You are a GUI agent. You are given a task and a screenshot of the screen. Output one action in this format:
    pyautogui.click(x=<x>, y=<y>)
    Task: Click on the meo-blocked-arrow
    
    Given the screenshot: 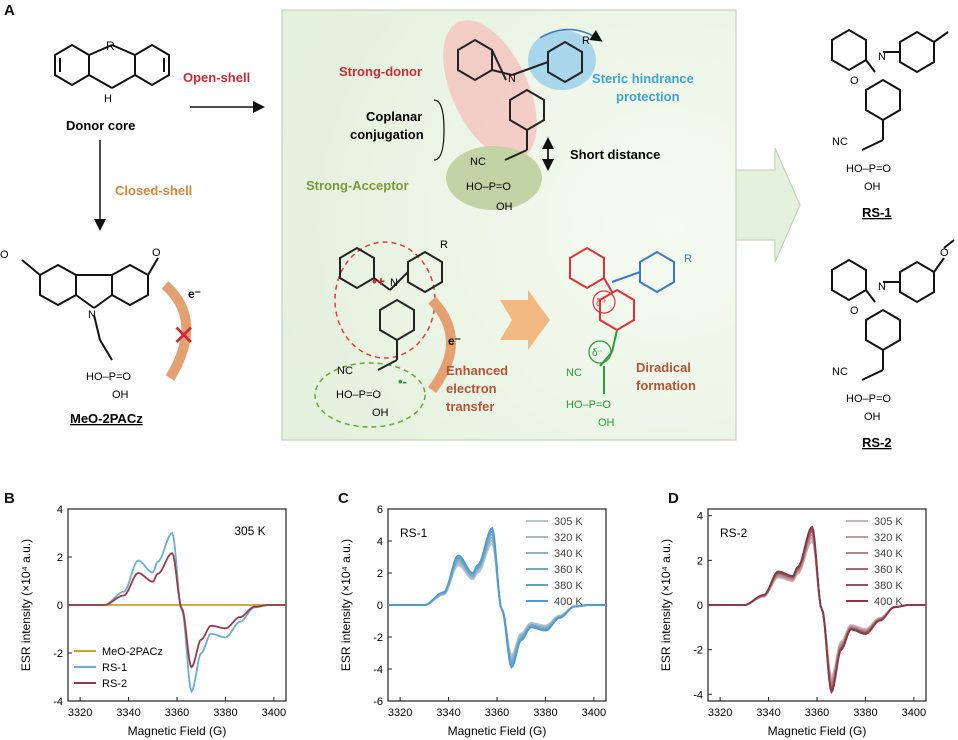 What is the action you would take?
    pyautogui.click(x=176, y=331)
    